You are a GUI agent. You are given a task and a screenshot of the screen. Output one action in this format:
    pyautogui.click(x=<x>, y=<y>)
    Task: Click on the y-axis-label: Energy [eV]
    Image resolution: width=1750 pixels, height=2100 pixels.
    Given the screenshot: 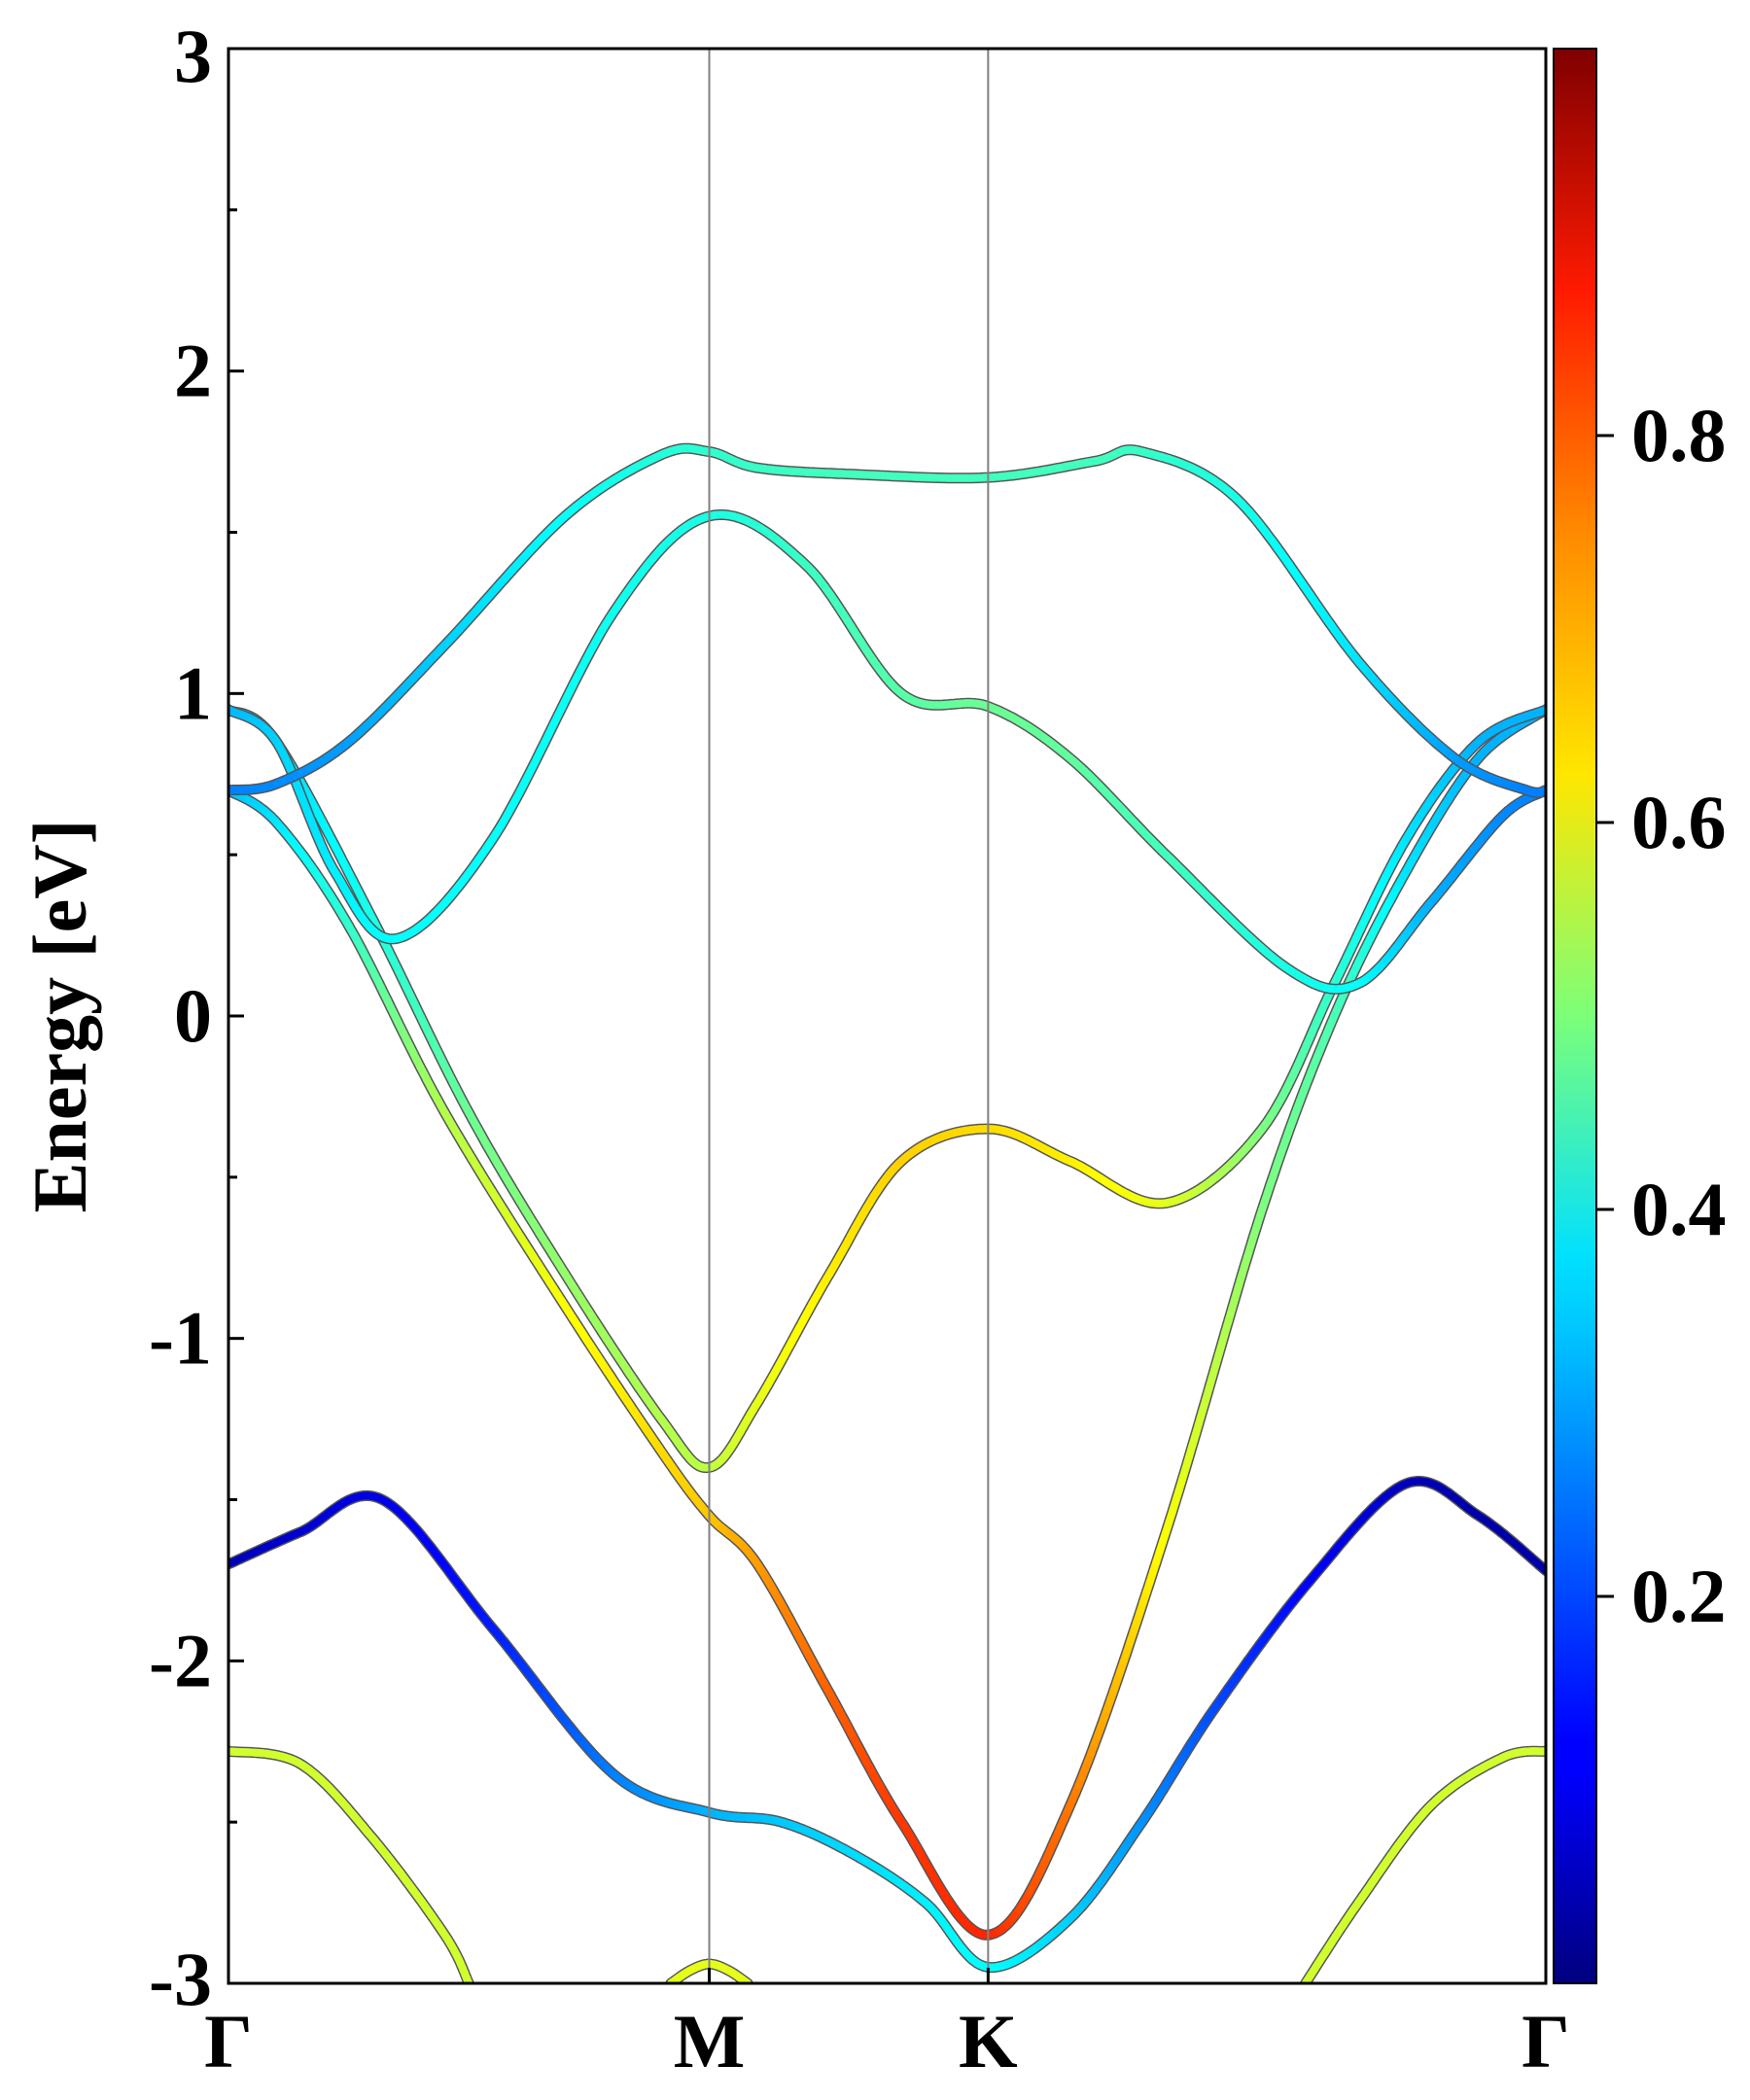 What is the action you would take?
    pyautogui.click(x=60, y=1015)
    